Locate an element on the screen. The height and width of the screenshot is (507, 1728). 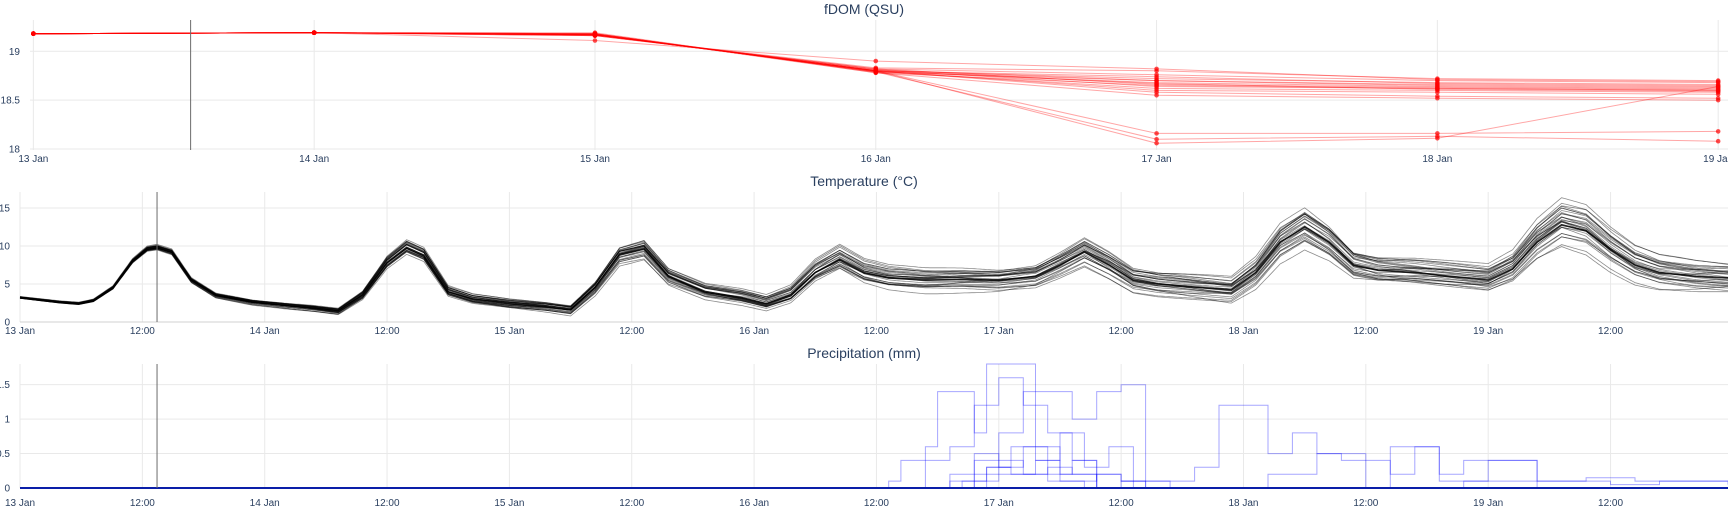
chart-title: Temperature (°C) is located at coordinates (864, 181).